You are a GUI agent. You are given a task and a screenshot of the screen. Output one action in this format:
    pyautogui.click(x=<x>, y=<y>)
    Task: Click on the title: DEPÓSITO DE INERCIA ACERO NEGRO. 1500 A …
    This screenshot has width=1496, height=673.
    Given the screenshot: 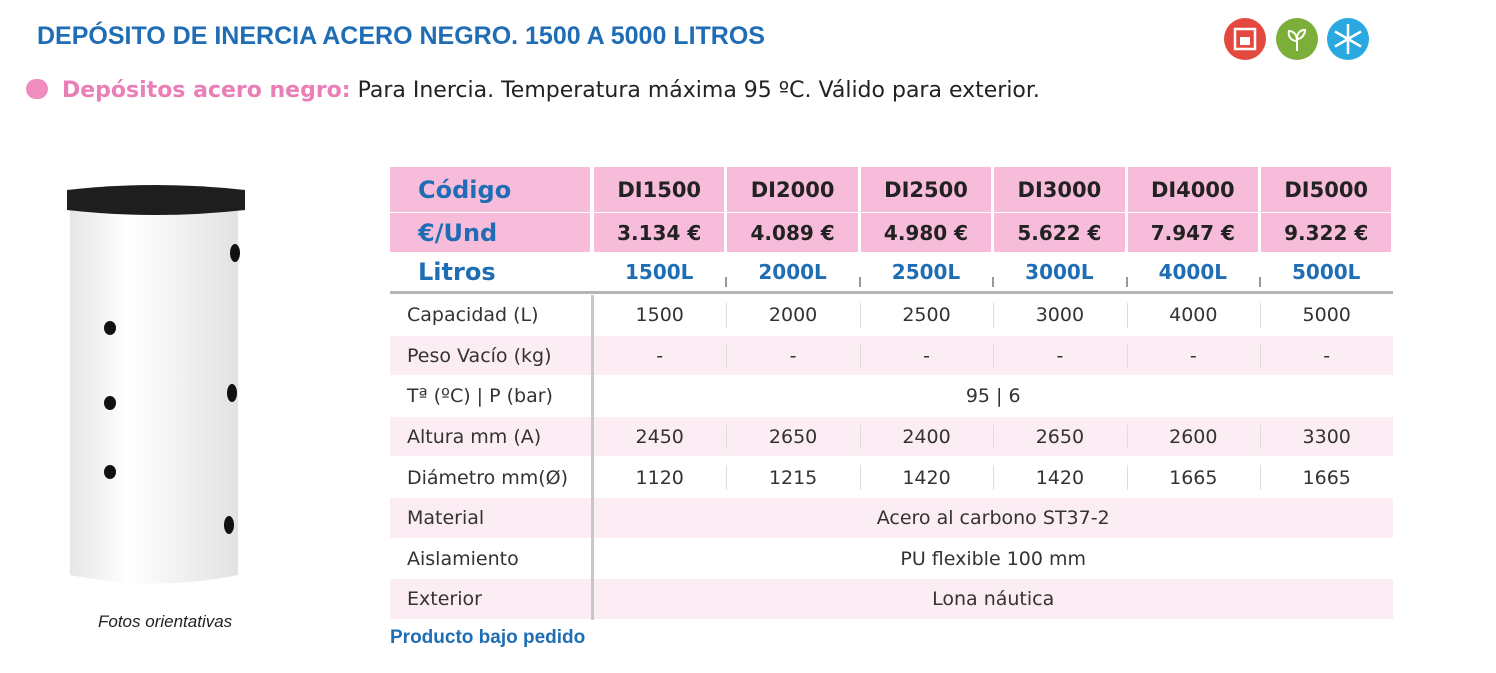 What is the action you would take?
    pyautogui.click(x=401, y=36)
    